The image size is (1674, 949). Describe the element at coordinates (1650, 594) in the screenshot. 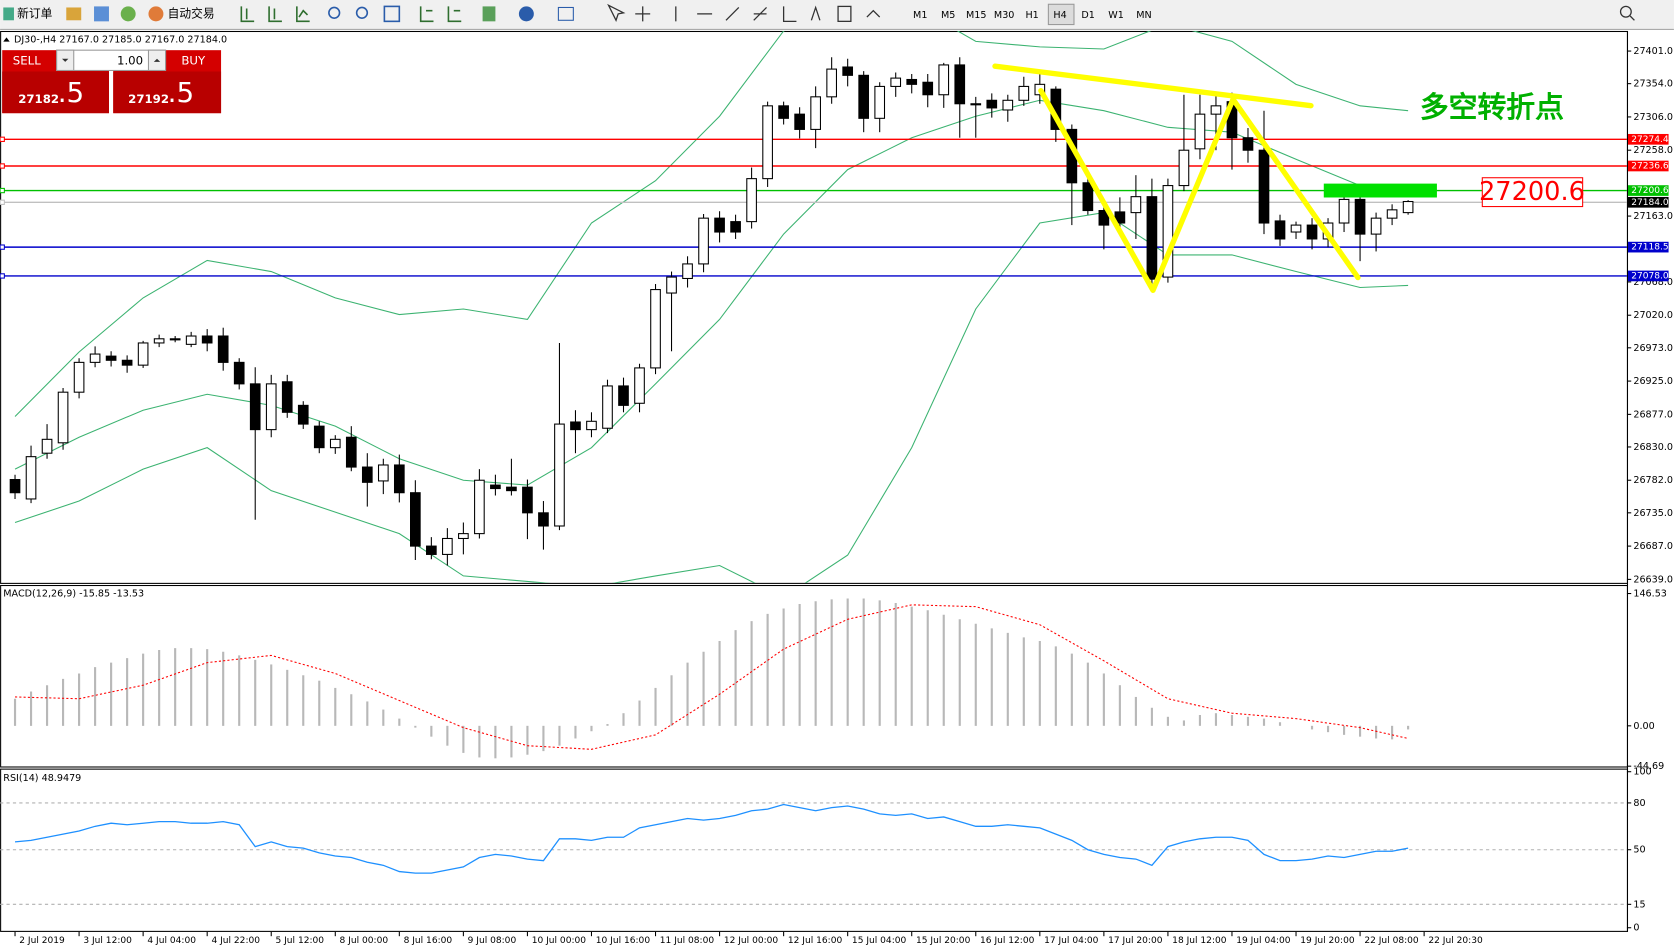

I see `y-tick-label: 146.53` at that location.